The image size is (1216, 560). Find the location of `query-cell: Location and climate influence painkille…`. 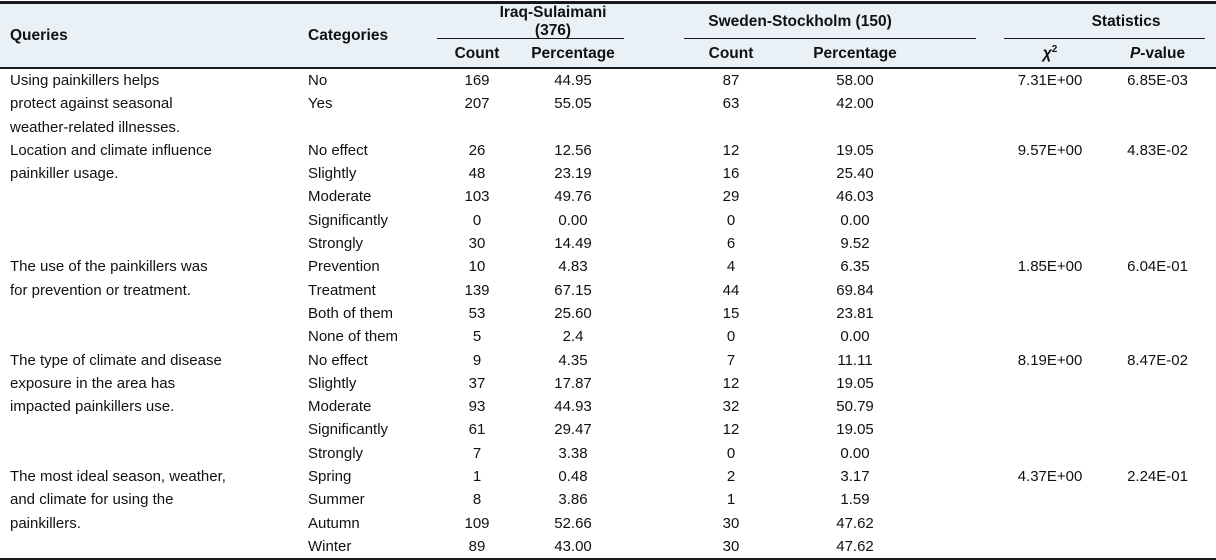

query-cell: Location and climate influence painkille… is located at coordinates (111, 162).